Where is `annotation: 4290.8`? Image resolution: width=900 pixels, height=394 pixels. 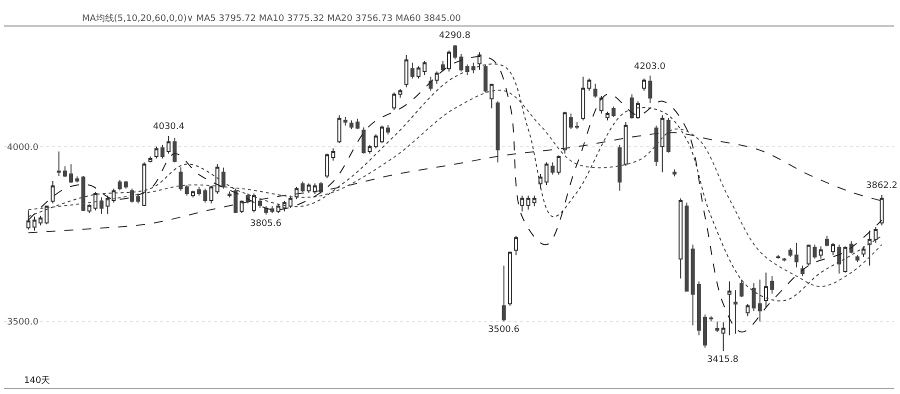 annotation: 4290.8 is located at coordinates (455, 36).